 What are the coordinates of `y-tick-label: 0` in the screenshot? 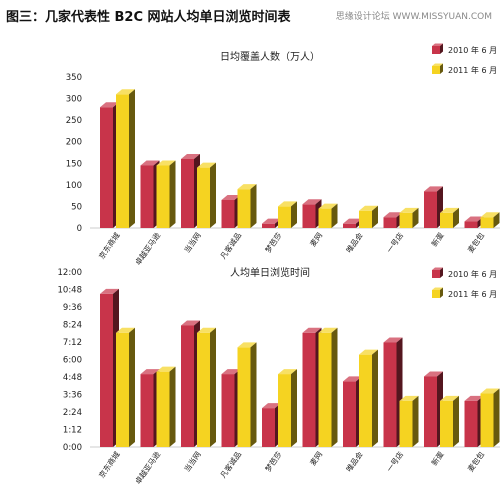 It's located at (79, 229).